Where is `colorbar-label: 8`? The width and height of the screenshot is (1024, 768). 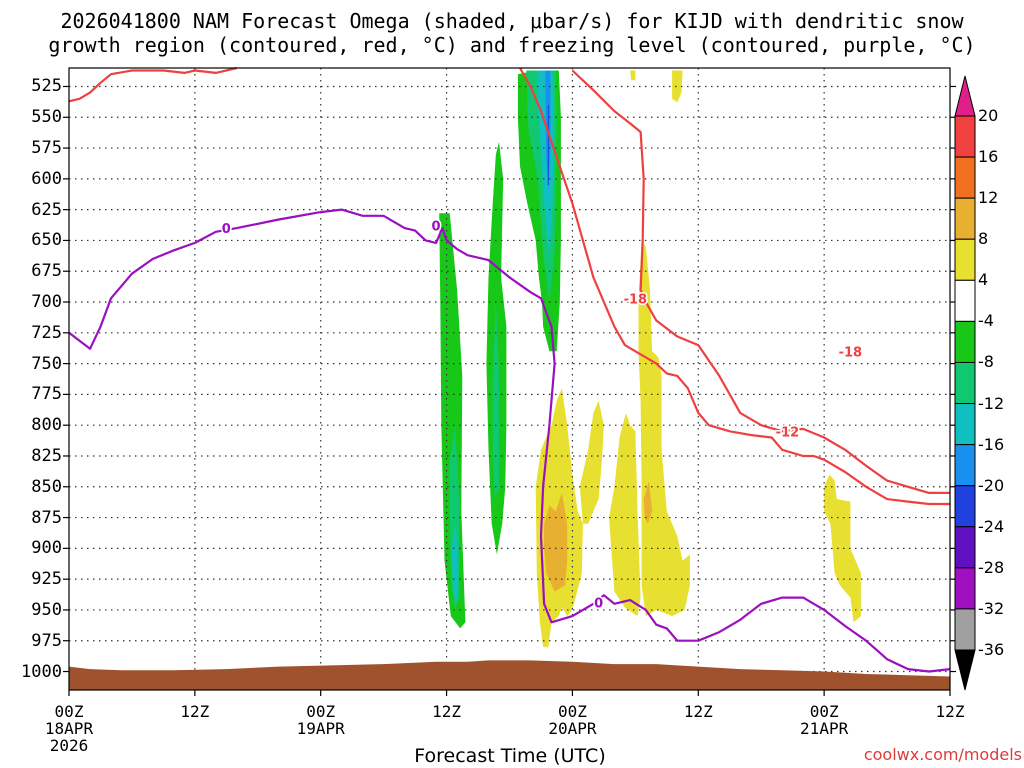
colorbar-label: 8 is located at coordinates (983, 239).